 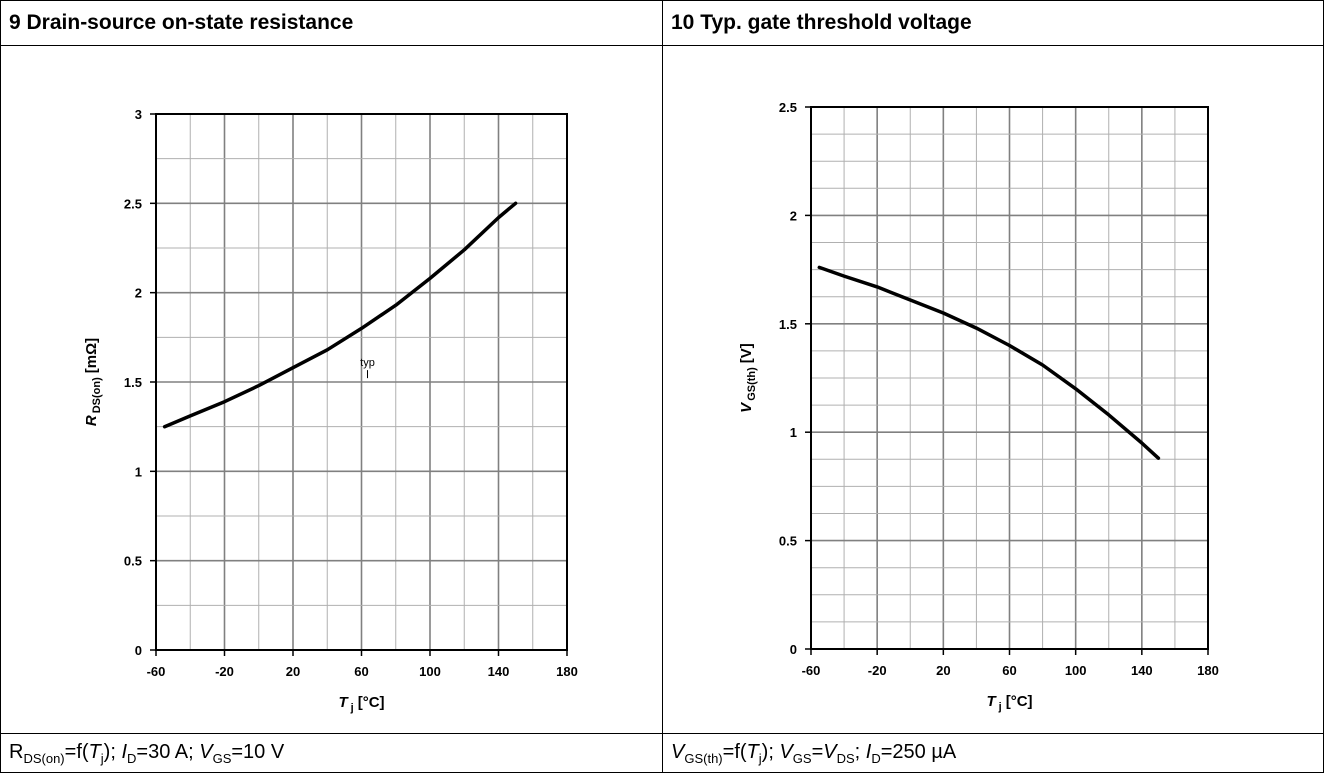 I want to click on panel-10-title: 10 Typ. gate threshold voltage, so click(x=821, y=22).